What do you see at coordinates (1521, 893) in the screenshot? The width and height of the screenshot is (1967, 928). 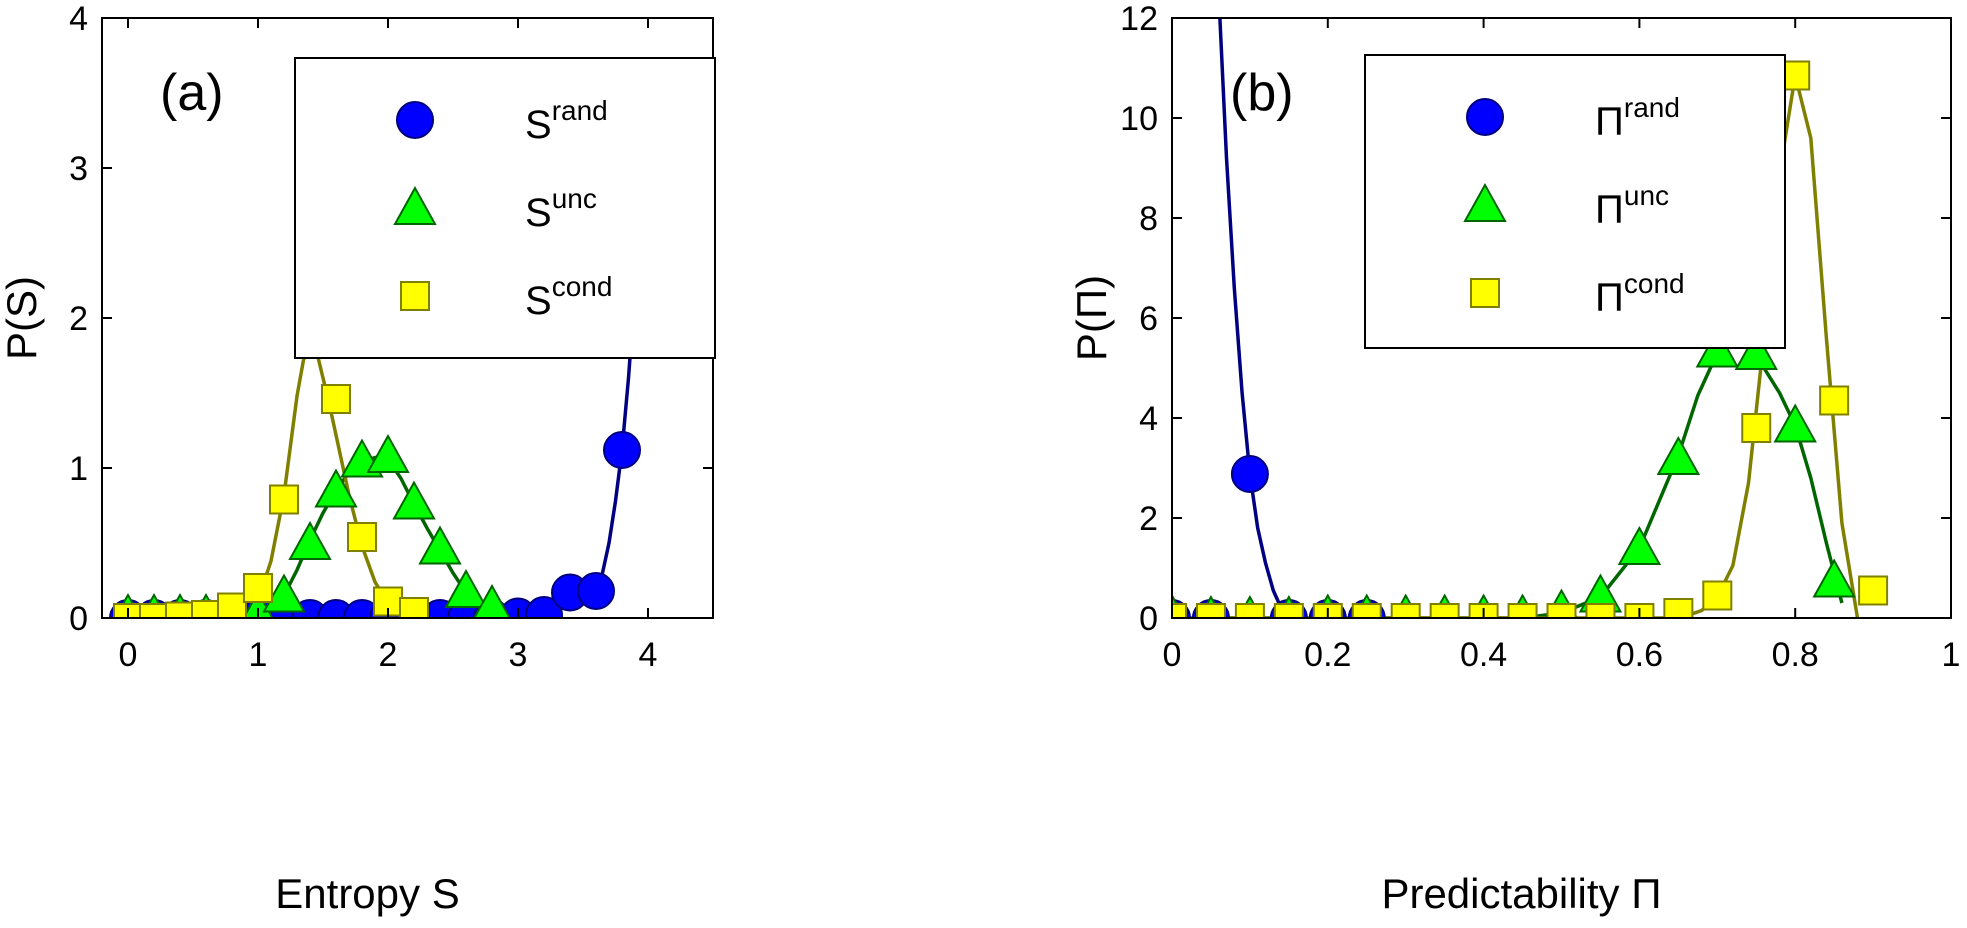 I see `x-axis-label: Predictability Π` at bounding box center [1521, 893].